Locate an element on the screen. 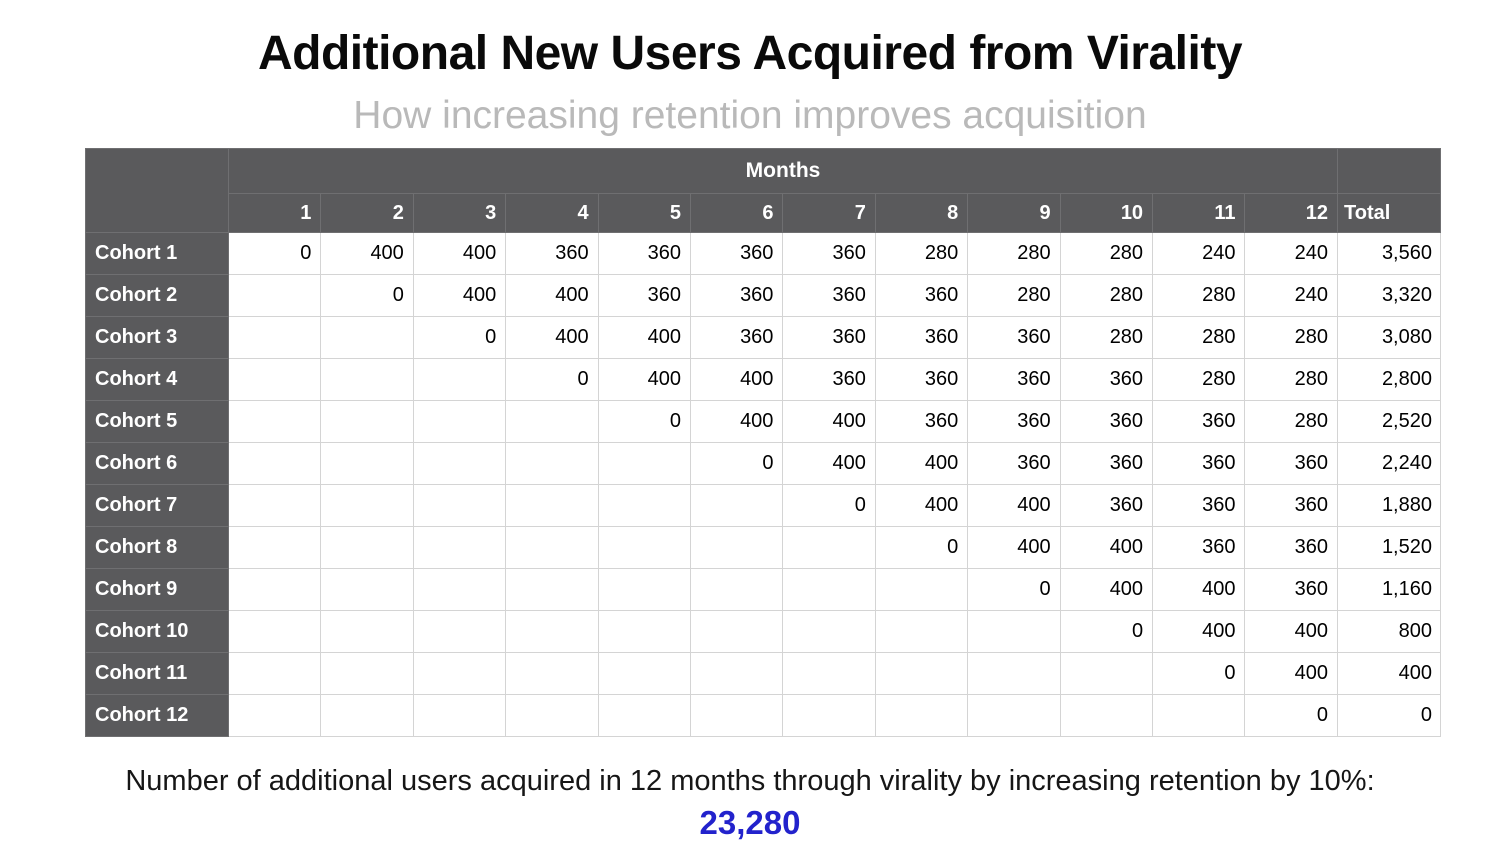 This screenshot has width=1500, height=844. cohort-row: Cohort 4 0 400 400 360 360 360 360 280 280 2,800 is located at coordinates (763, 379).